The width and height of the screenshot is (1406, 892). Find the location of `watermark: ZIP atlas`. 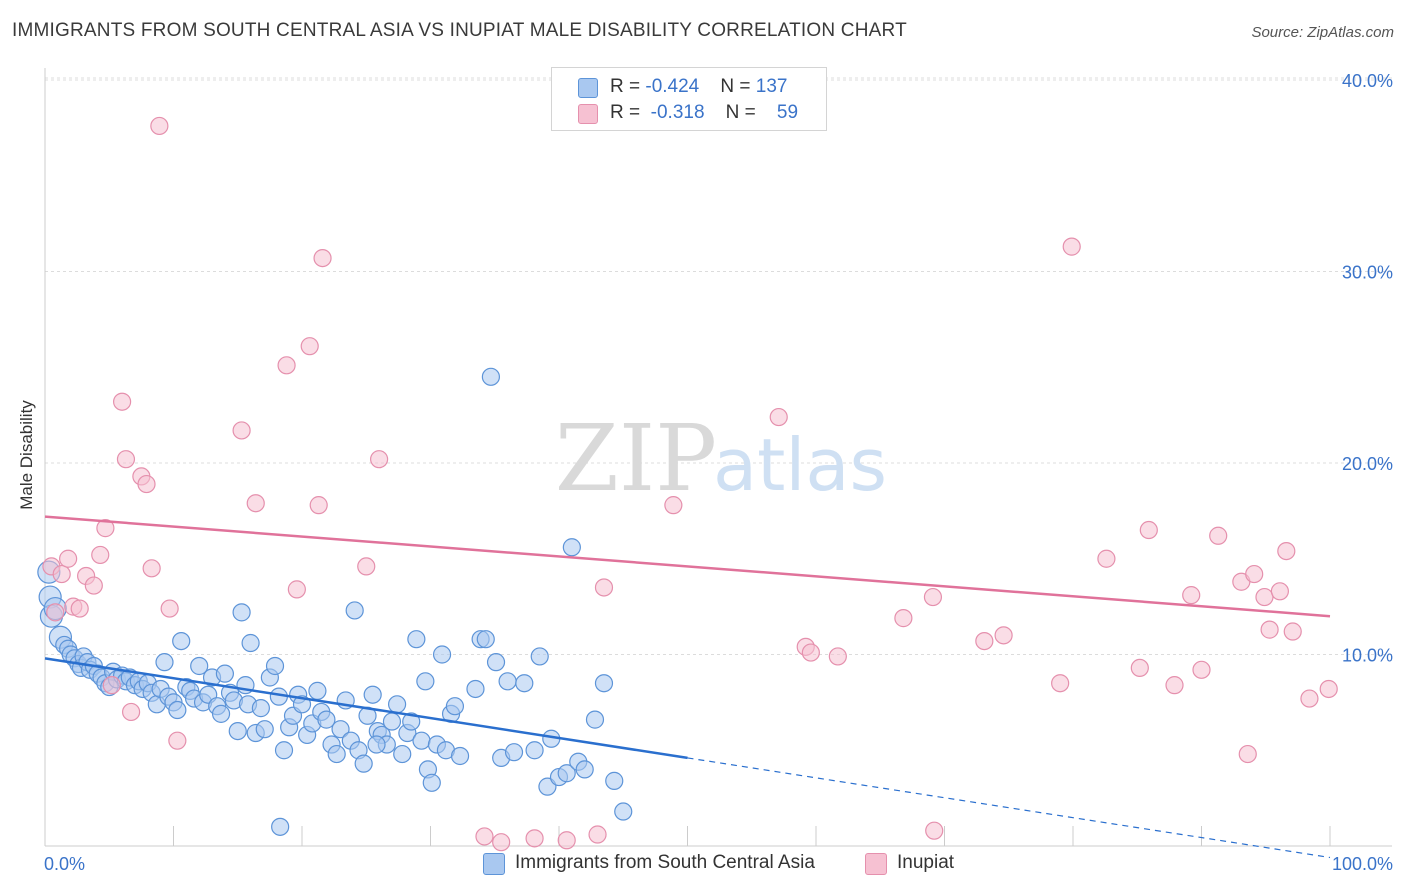

watermark: ZIP atlas is located at coordinates (721, 458).